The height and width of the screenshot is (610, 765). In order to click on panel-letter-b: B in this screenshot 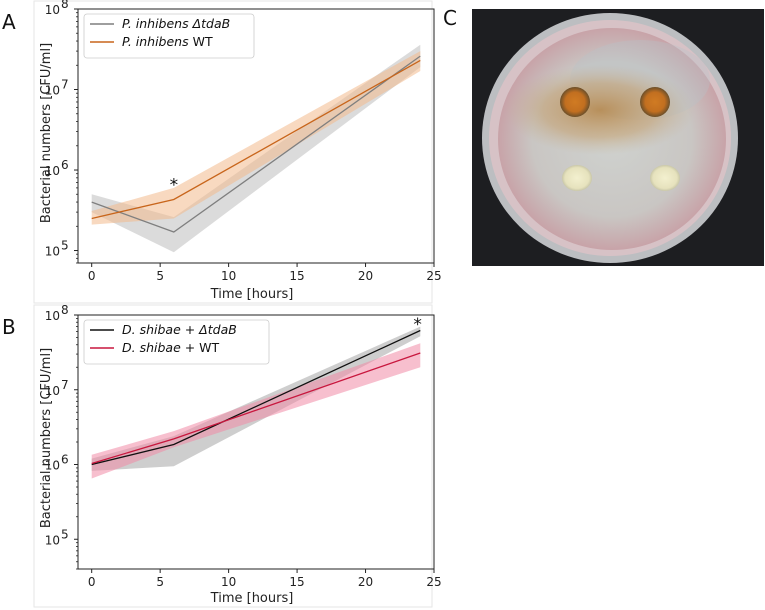, I will do `click(9, 327)`.